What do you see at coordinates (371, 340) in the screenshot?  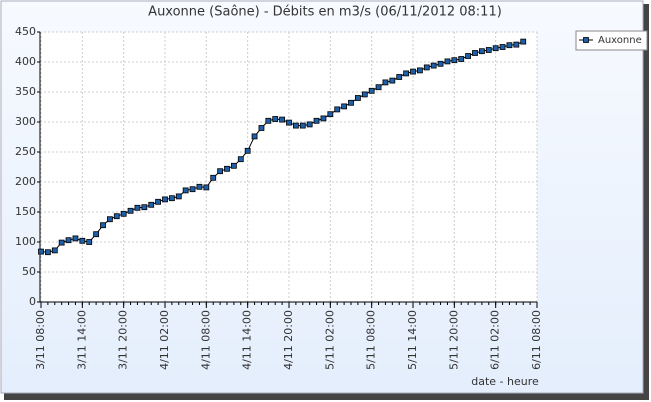 I see `x-tick-label: 5/11 08:00` at bounding box center [371, 340].